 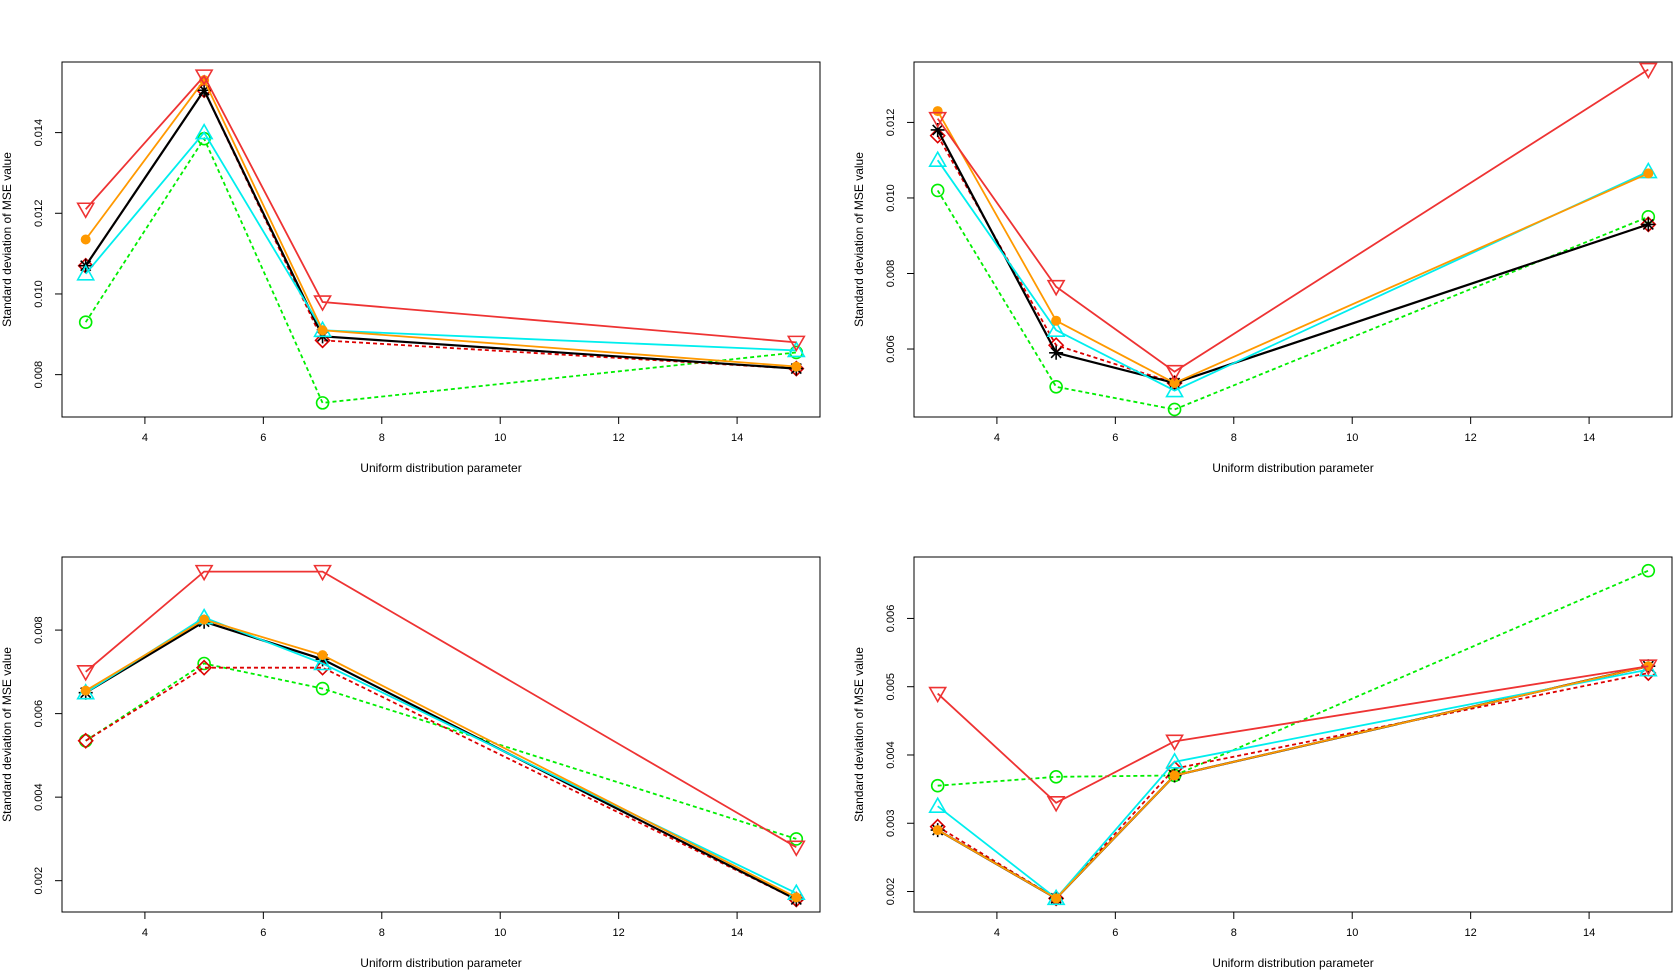 I want to click on y-tick-label: 0.003, so click(x=891, y=823).